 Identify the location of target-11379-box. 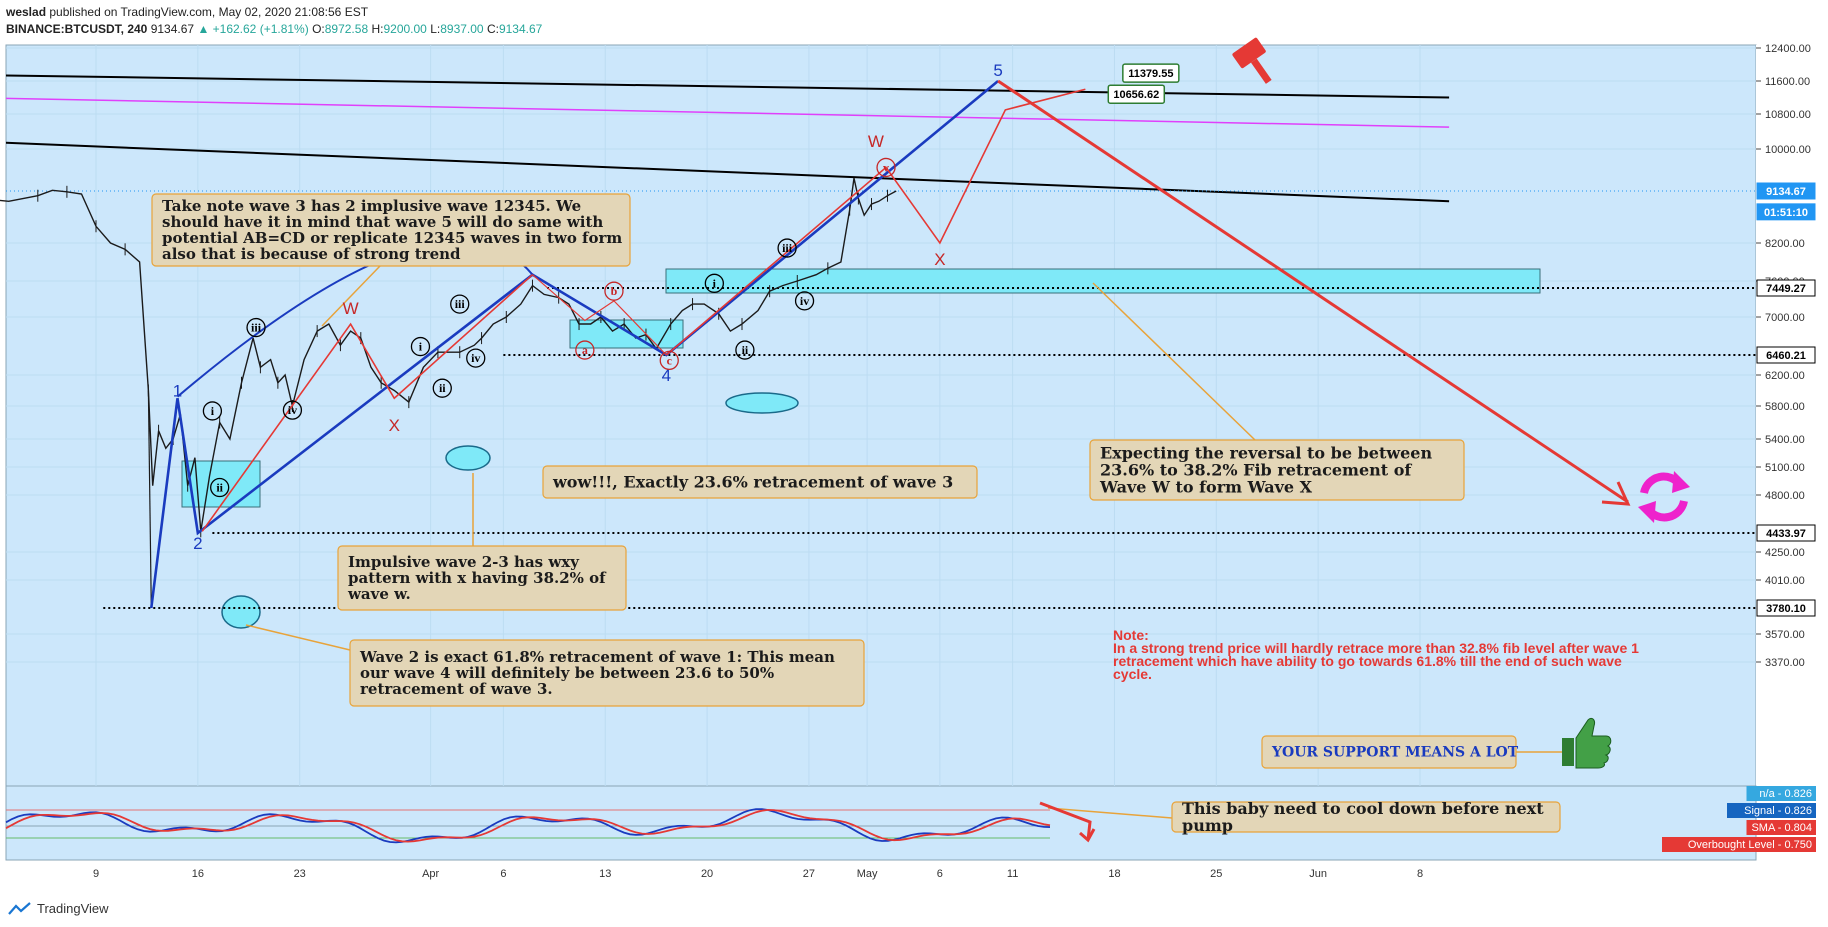
(1151, 73).